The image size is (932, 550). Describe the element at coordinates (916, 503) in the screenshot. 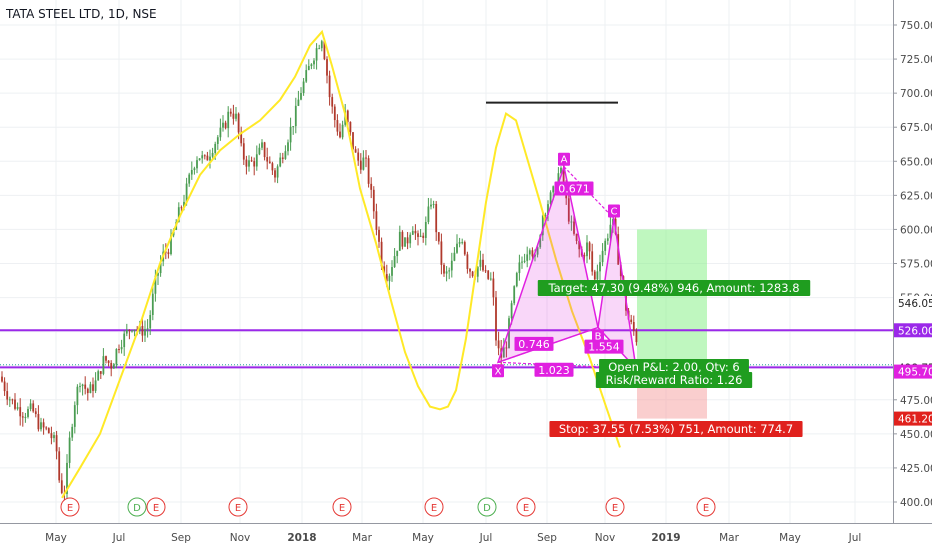

I see `y-tick-label: 400.00` at that location.